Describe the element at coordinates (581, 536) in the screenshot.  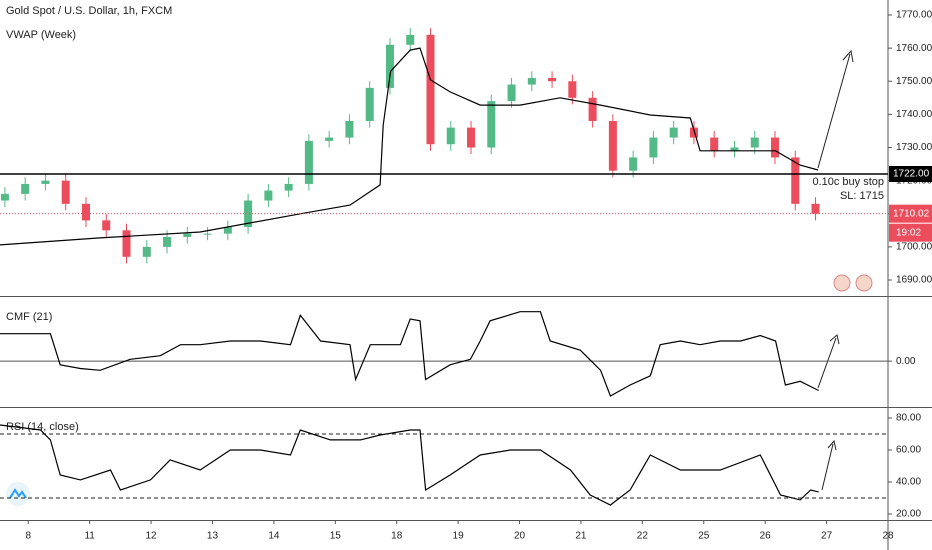
I see `x-tick-label: 21` at that location.